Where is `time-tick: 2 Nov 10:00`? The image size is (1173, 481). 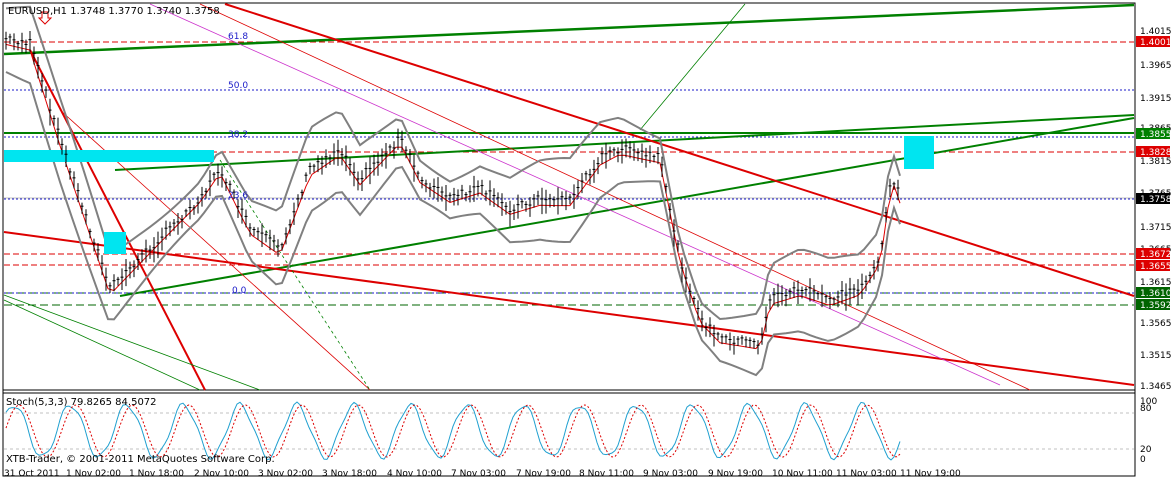
time-tick: 2 Nov 10:00 is located at coordinates (221, 474).